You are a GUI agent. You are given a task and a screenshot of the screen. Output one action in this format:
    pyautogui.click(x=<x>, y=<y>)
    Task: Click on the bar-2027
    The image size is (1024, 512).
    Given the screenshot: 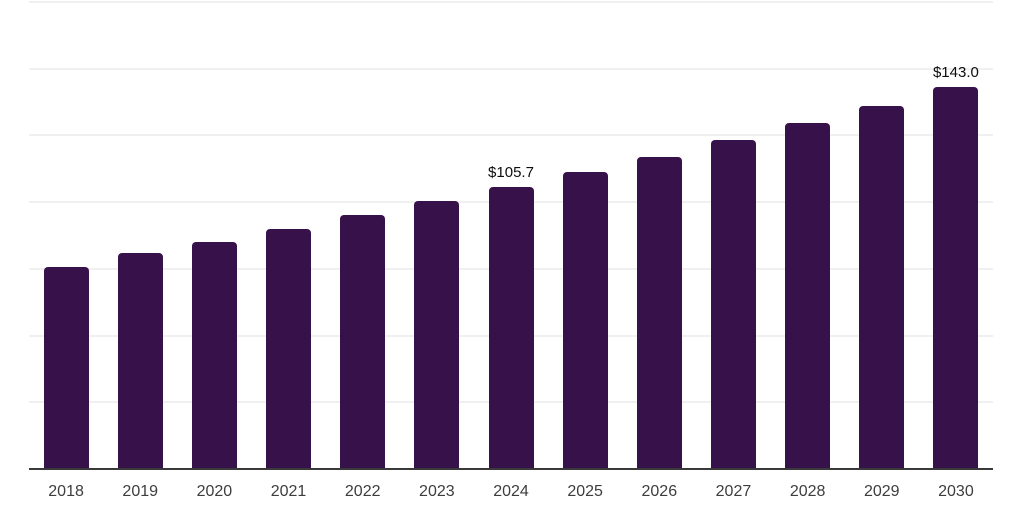 What is the action you would take?
    pyautogui.click(x=733, y=304)
    